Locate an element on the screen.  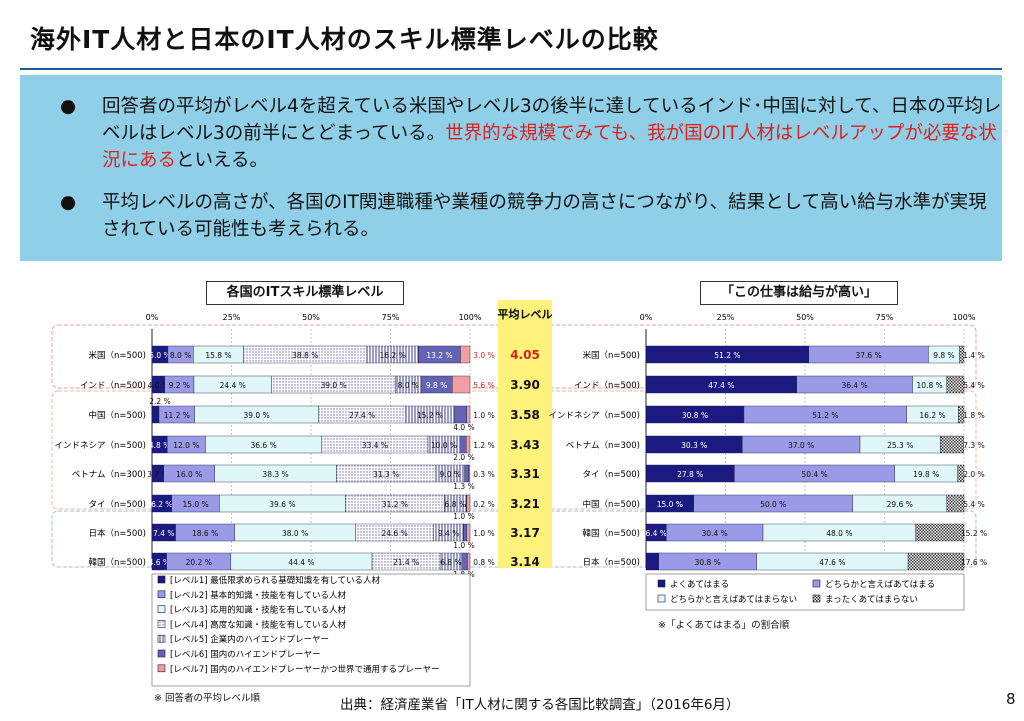
title-underline is located at coordinates (511, 69).